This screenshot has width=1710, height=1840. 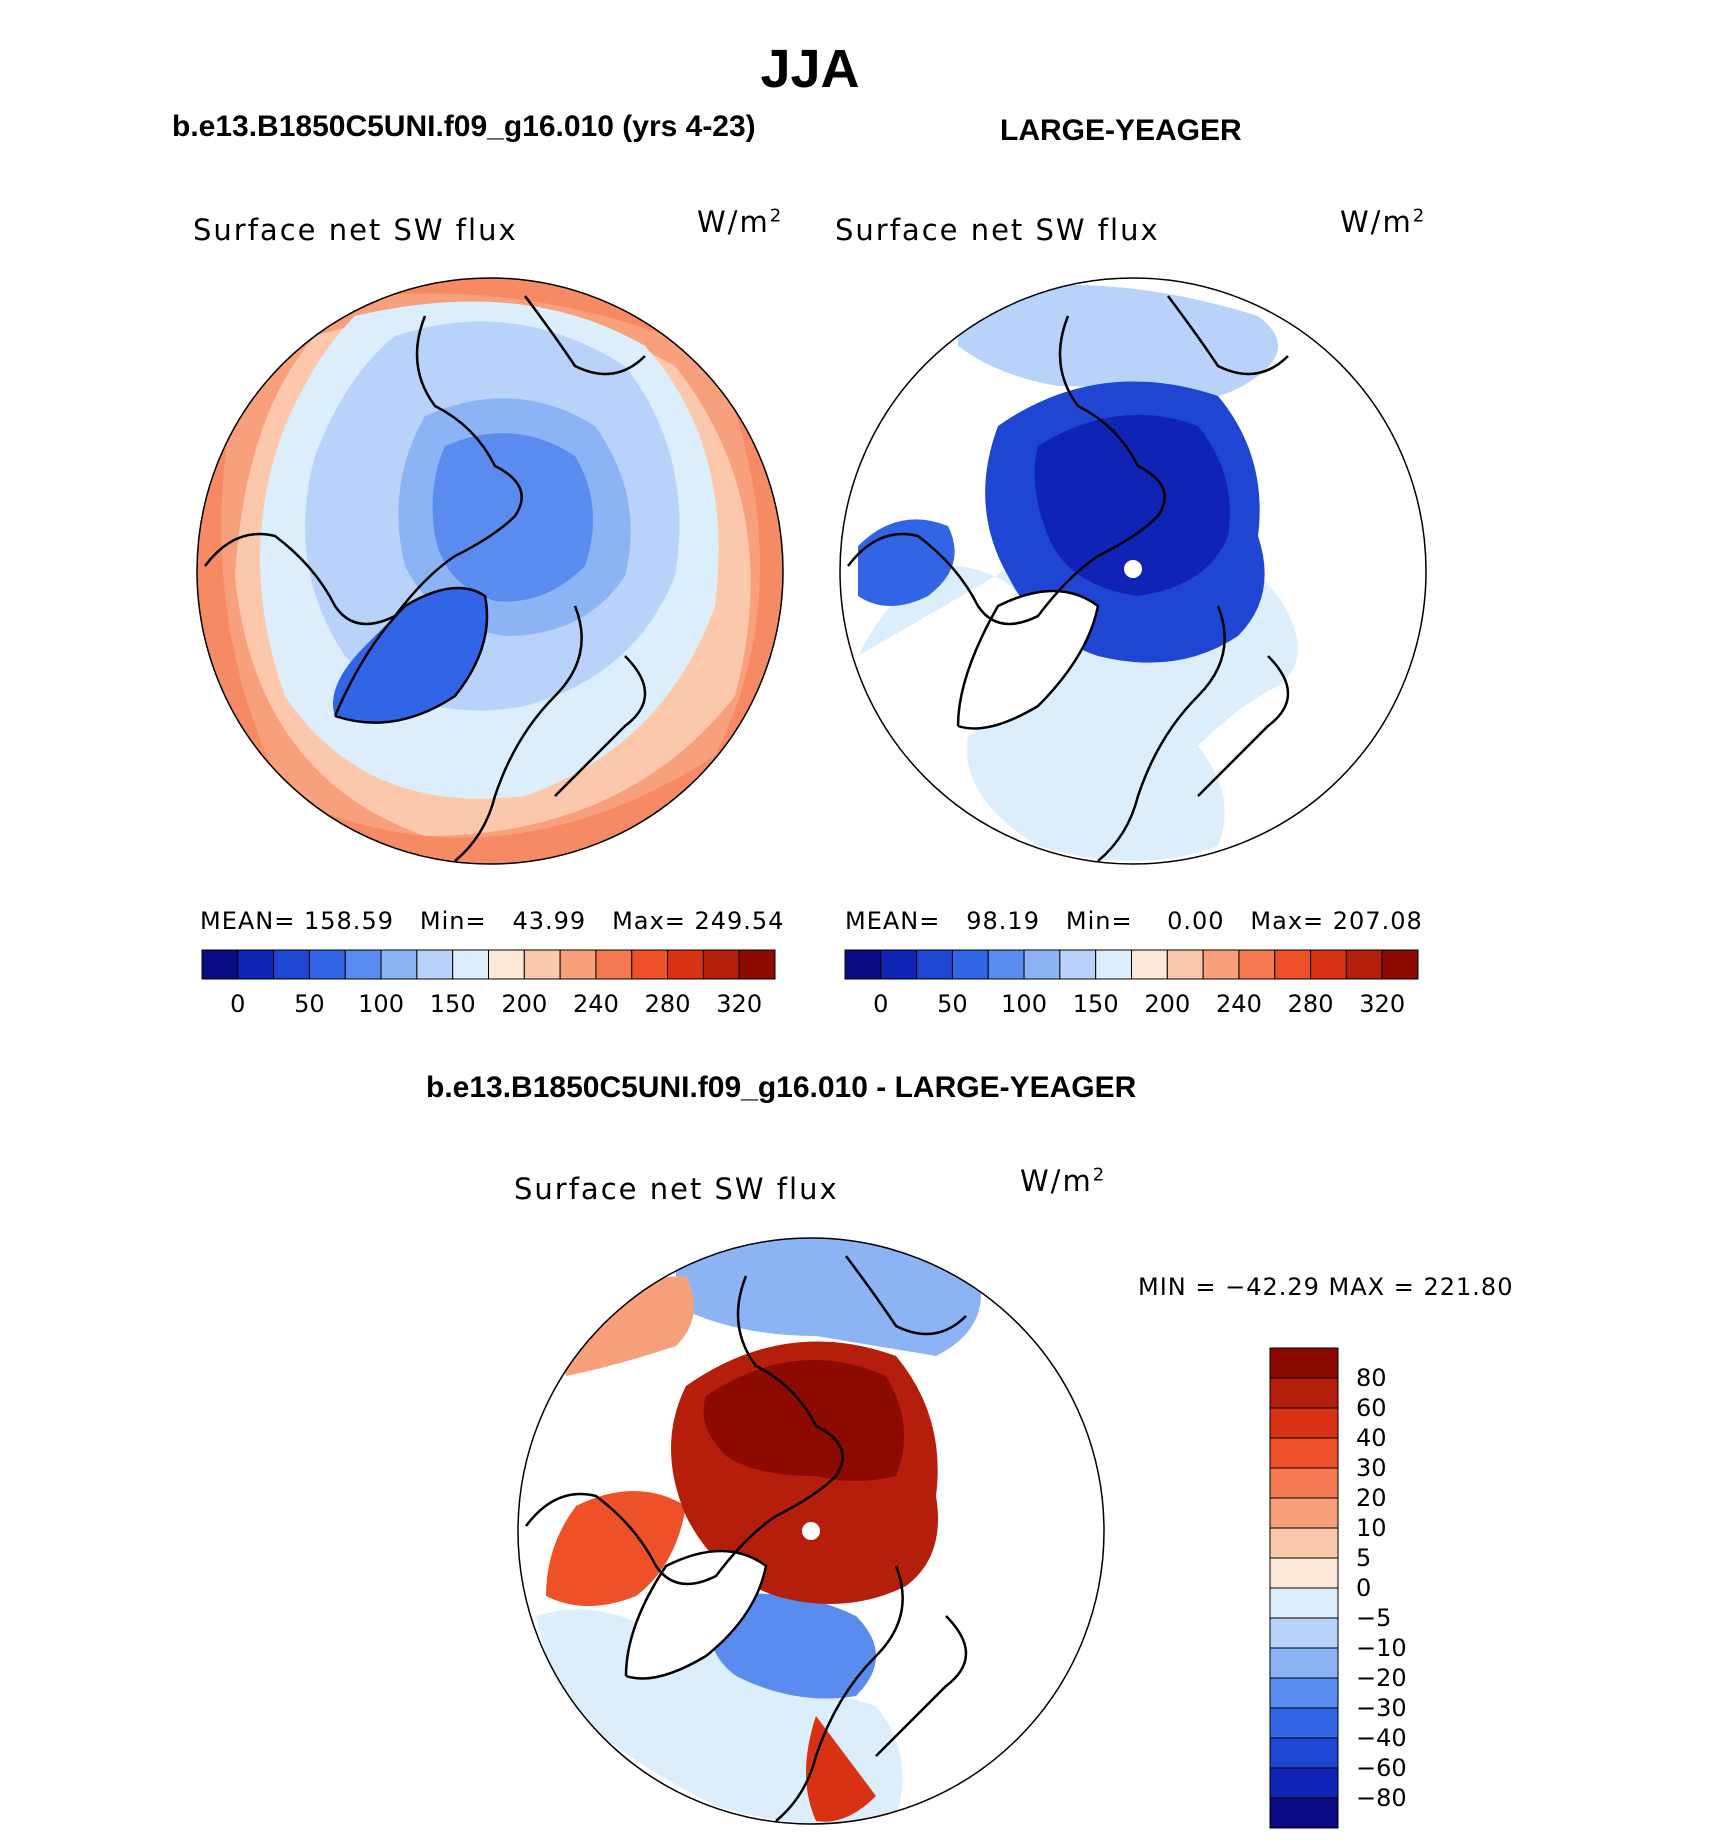 I want to click on map-ice-deep-blue, so click(x=1132, y=505).